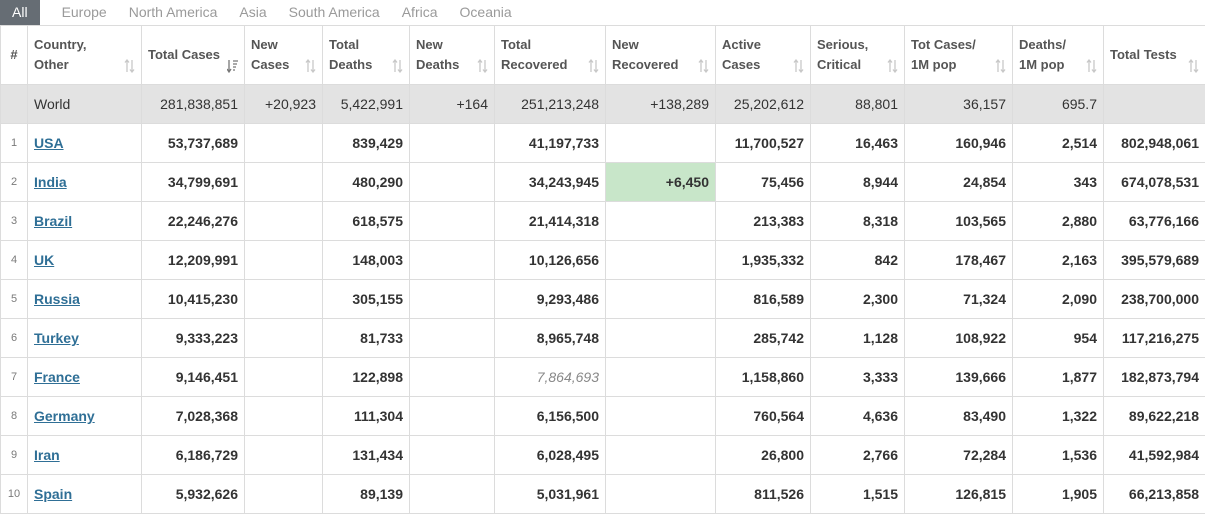 The image size is (1205, 514). Describe the element at coordinates (550, 260) in the screenshot. I see `total-recovered-cell: 10,126,656` at that location.